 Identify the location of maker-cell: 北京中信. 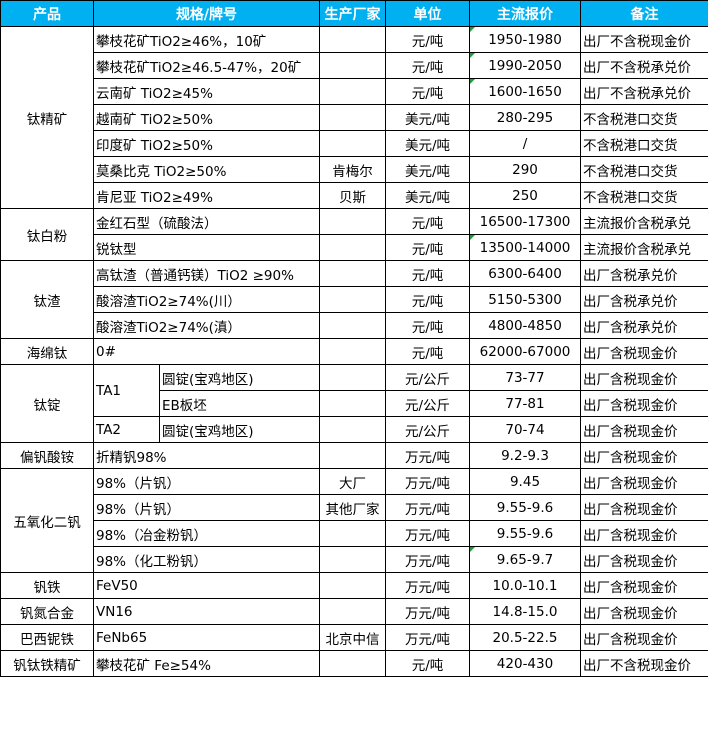
(352, 637).